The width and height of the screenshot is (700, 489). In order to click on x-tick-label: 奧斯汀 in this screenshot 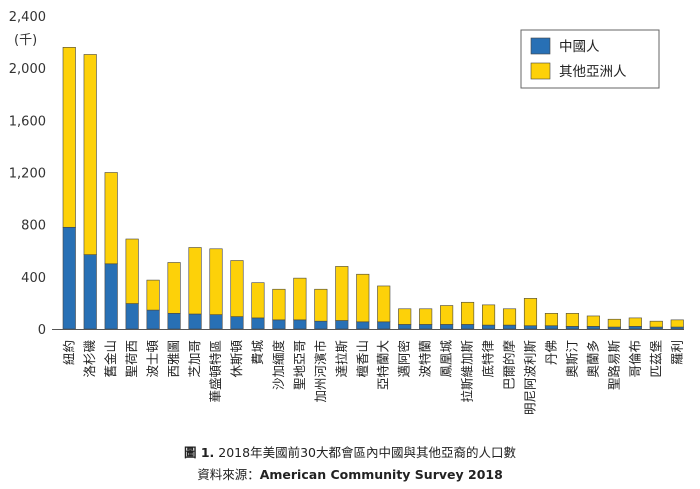, I will do `click(571, 359)`.